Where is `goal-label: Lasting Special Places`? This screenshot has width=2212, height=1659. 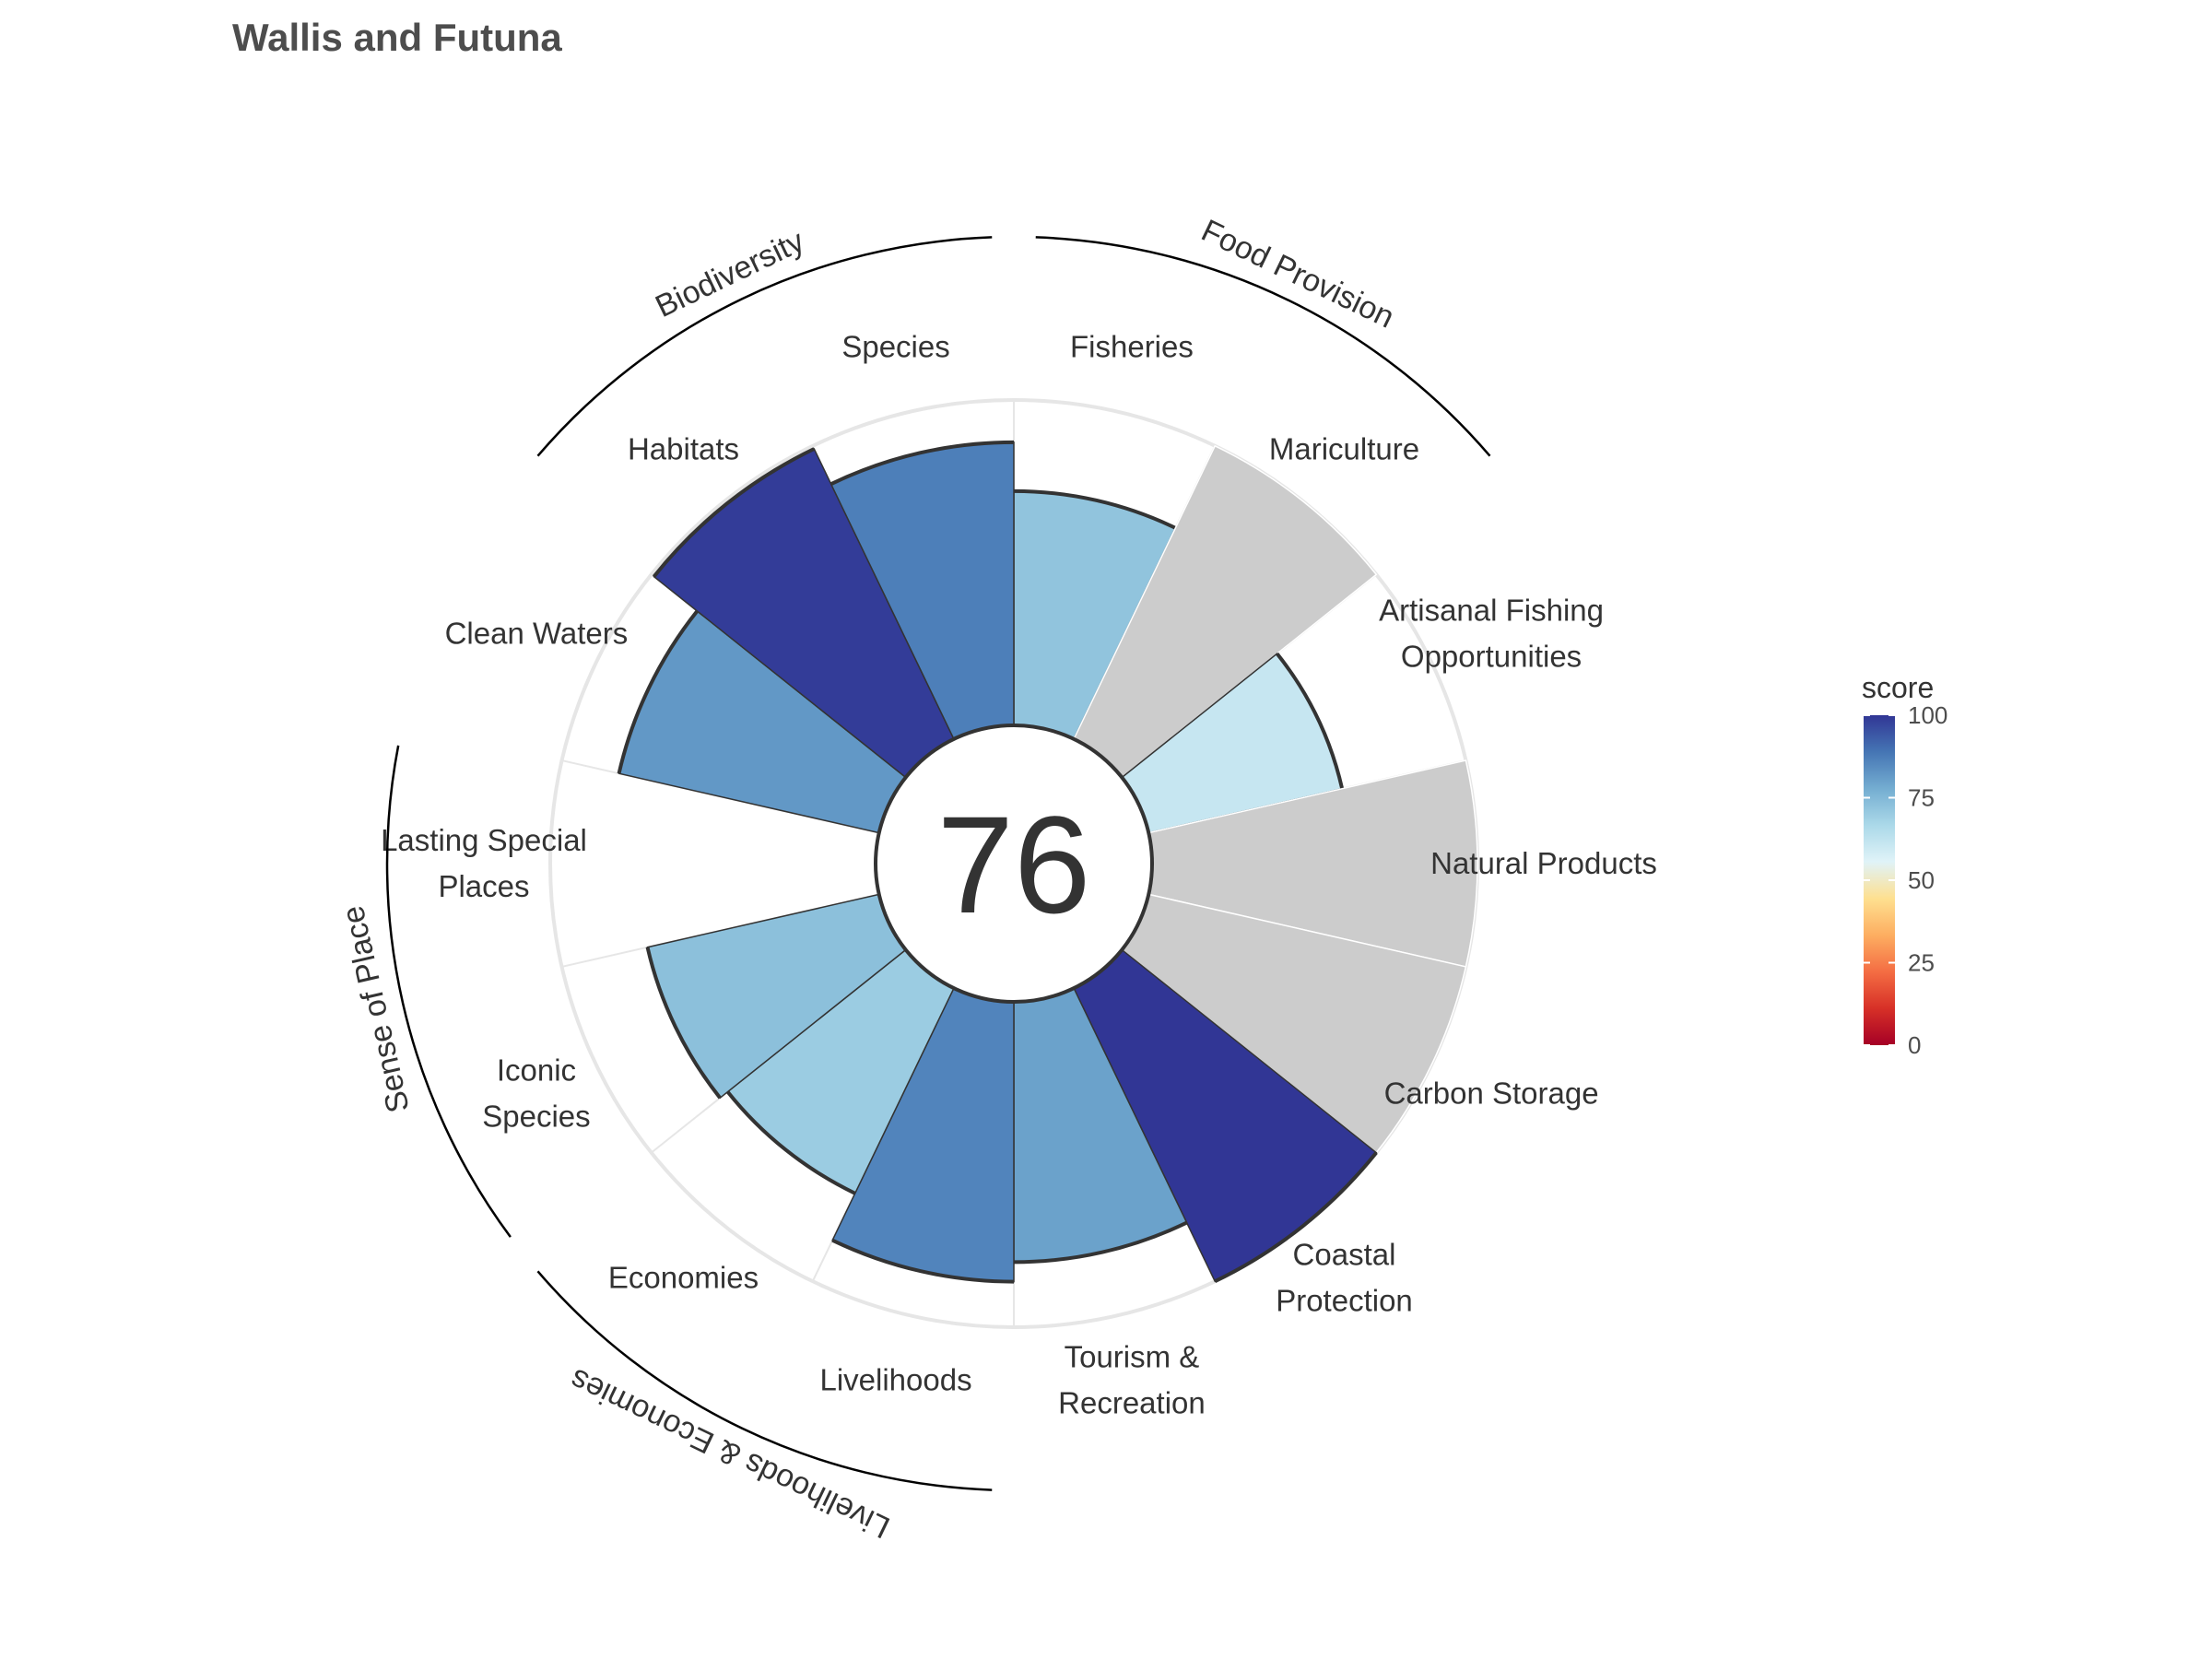 goal-label: Lasting Special Places is located at coordinates (484, 863).